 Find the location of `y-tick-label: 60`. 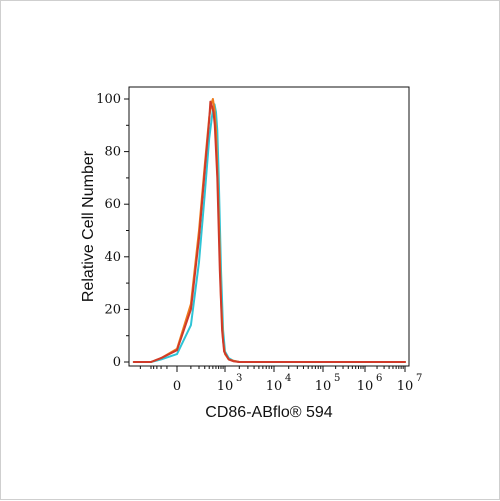

y-tick-label: 60 is located at coordinates (112, 204).